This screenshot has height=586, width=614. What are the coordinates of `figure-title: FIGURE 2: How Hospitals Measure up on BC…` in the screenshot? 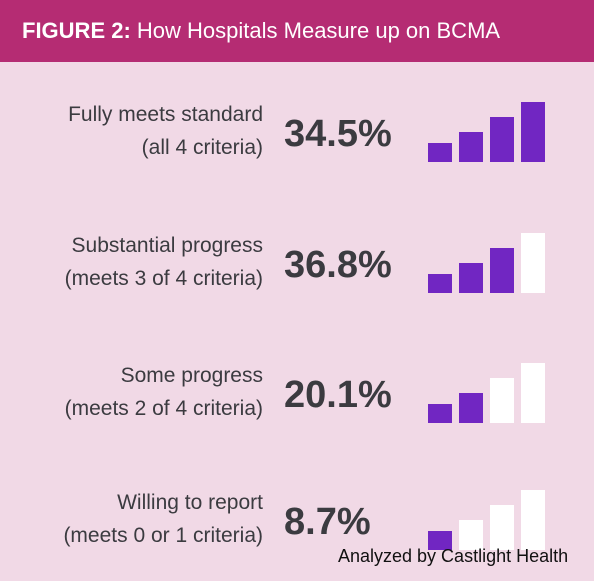 It's located at (250, 31).